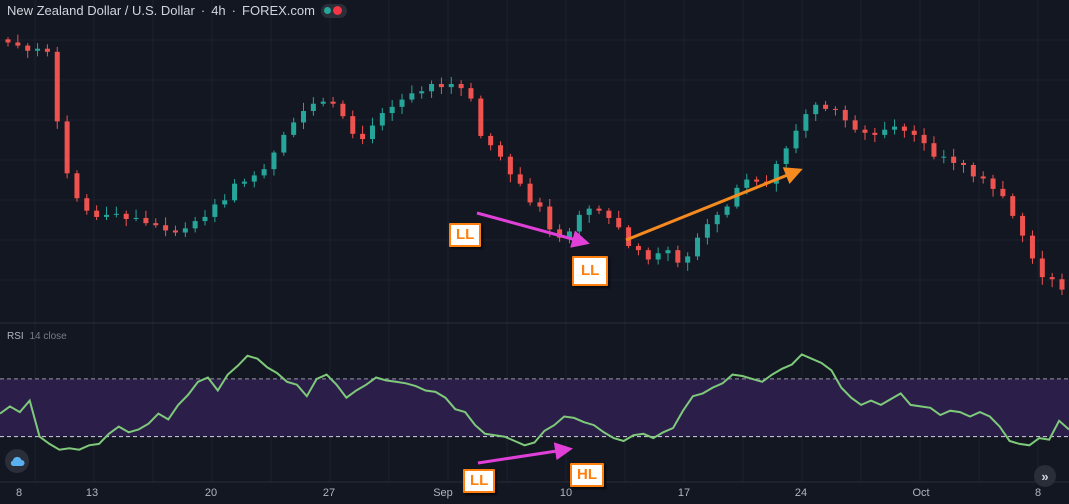 The height and width of the screenshot is (504, 1069). What do you see at coordinates (92, 493) in the screenshot?
I see `x-tick-label: 13` at bounding box center [92, 493].